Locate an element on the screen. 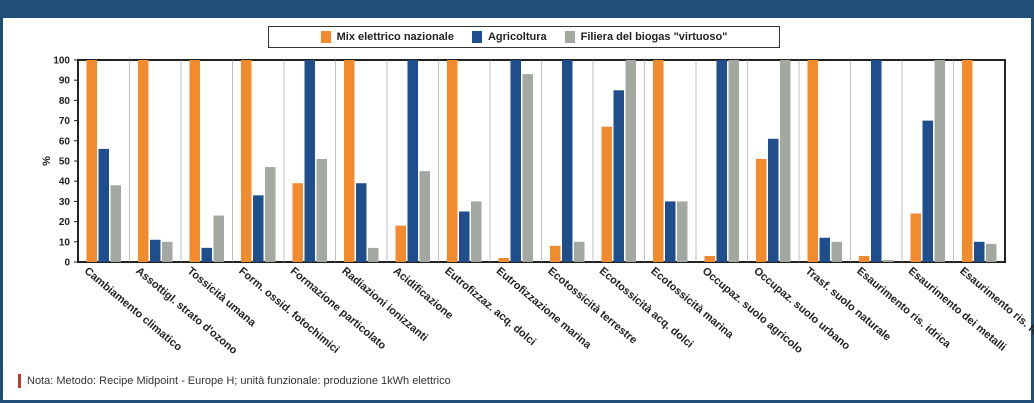  legend-label-agricoltura: Agricoltura is located at coordinates (517, 37).